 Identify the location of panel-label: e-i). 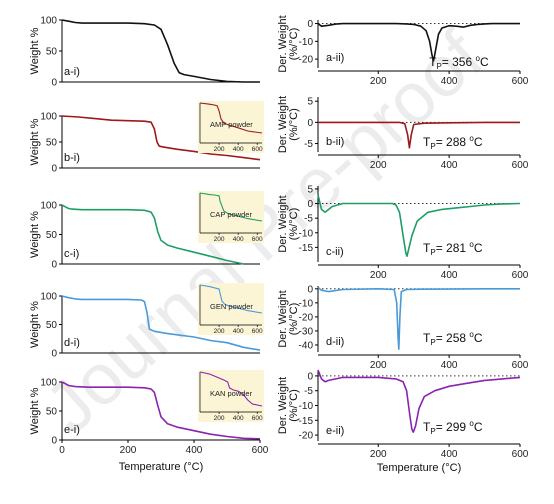
(72, 430).